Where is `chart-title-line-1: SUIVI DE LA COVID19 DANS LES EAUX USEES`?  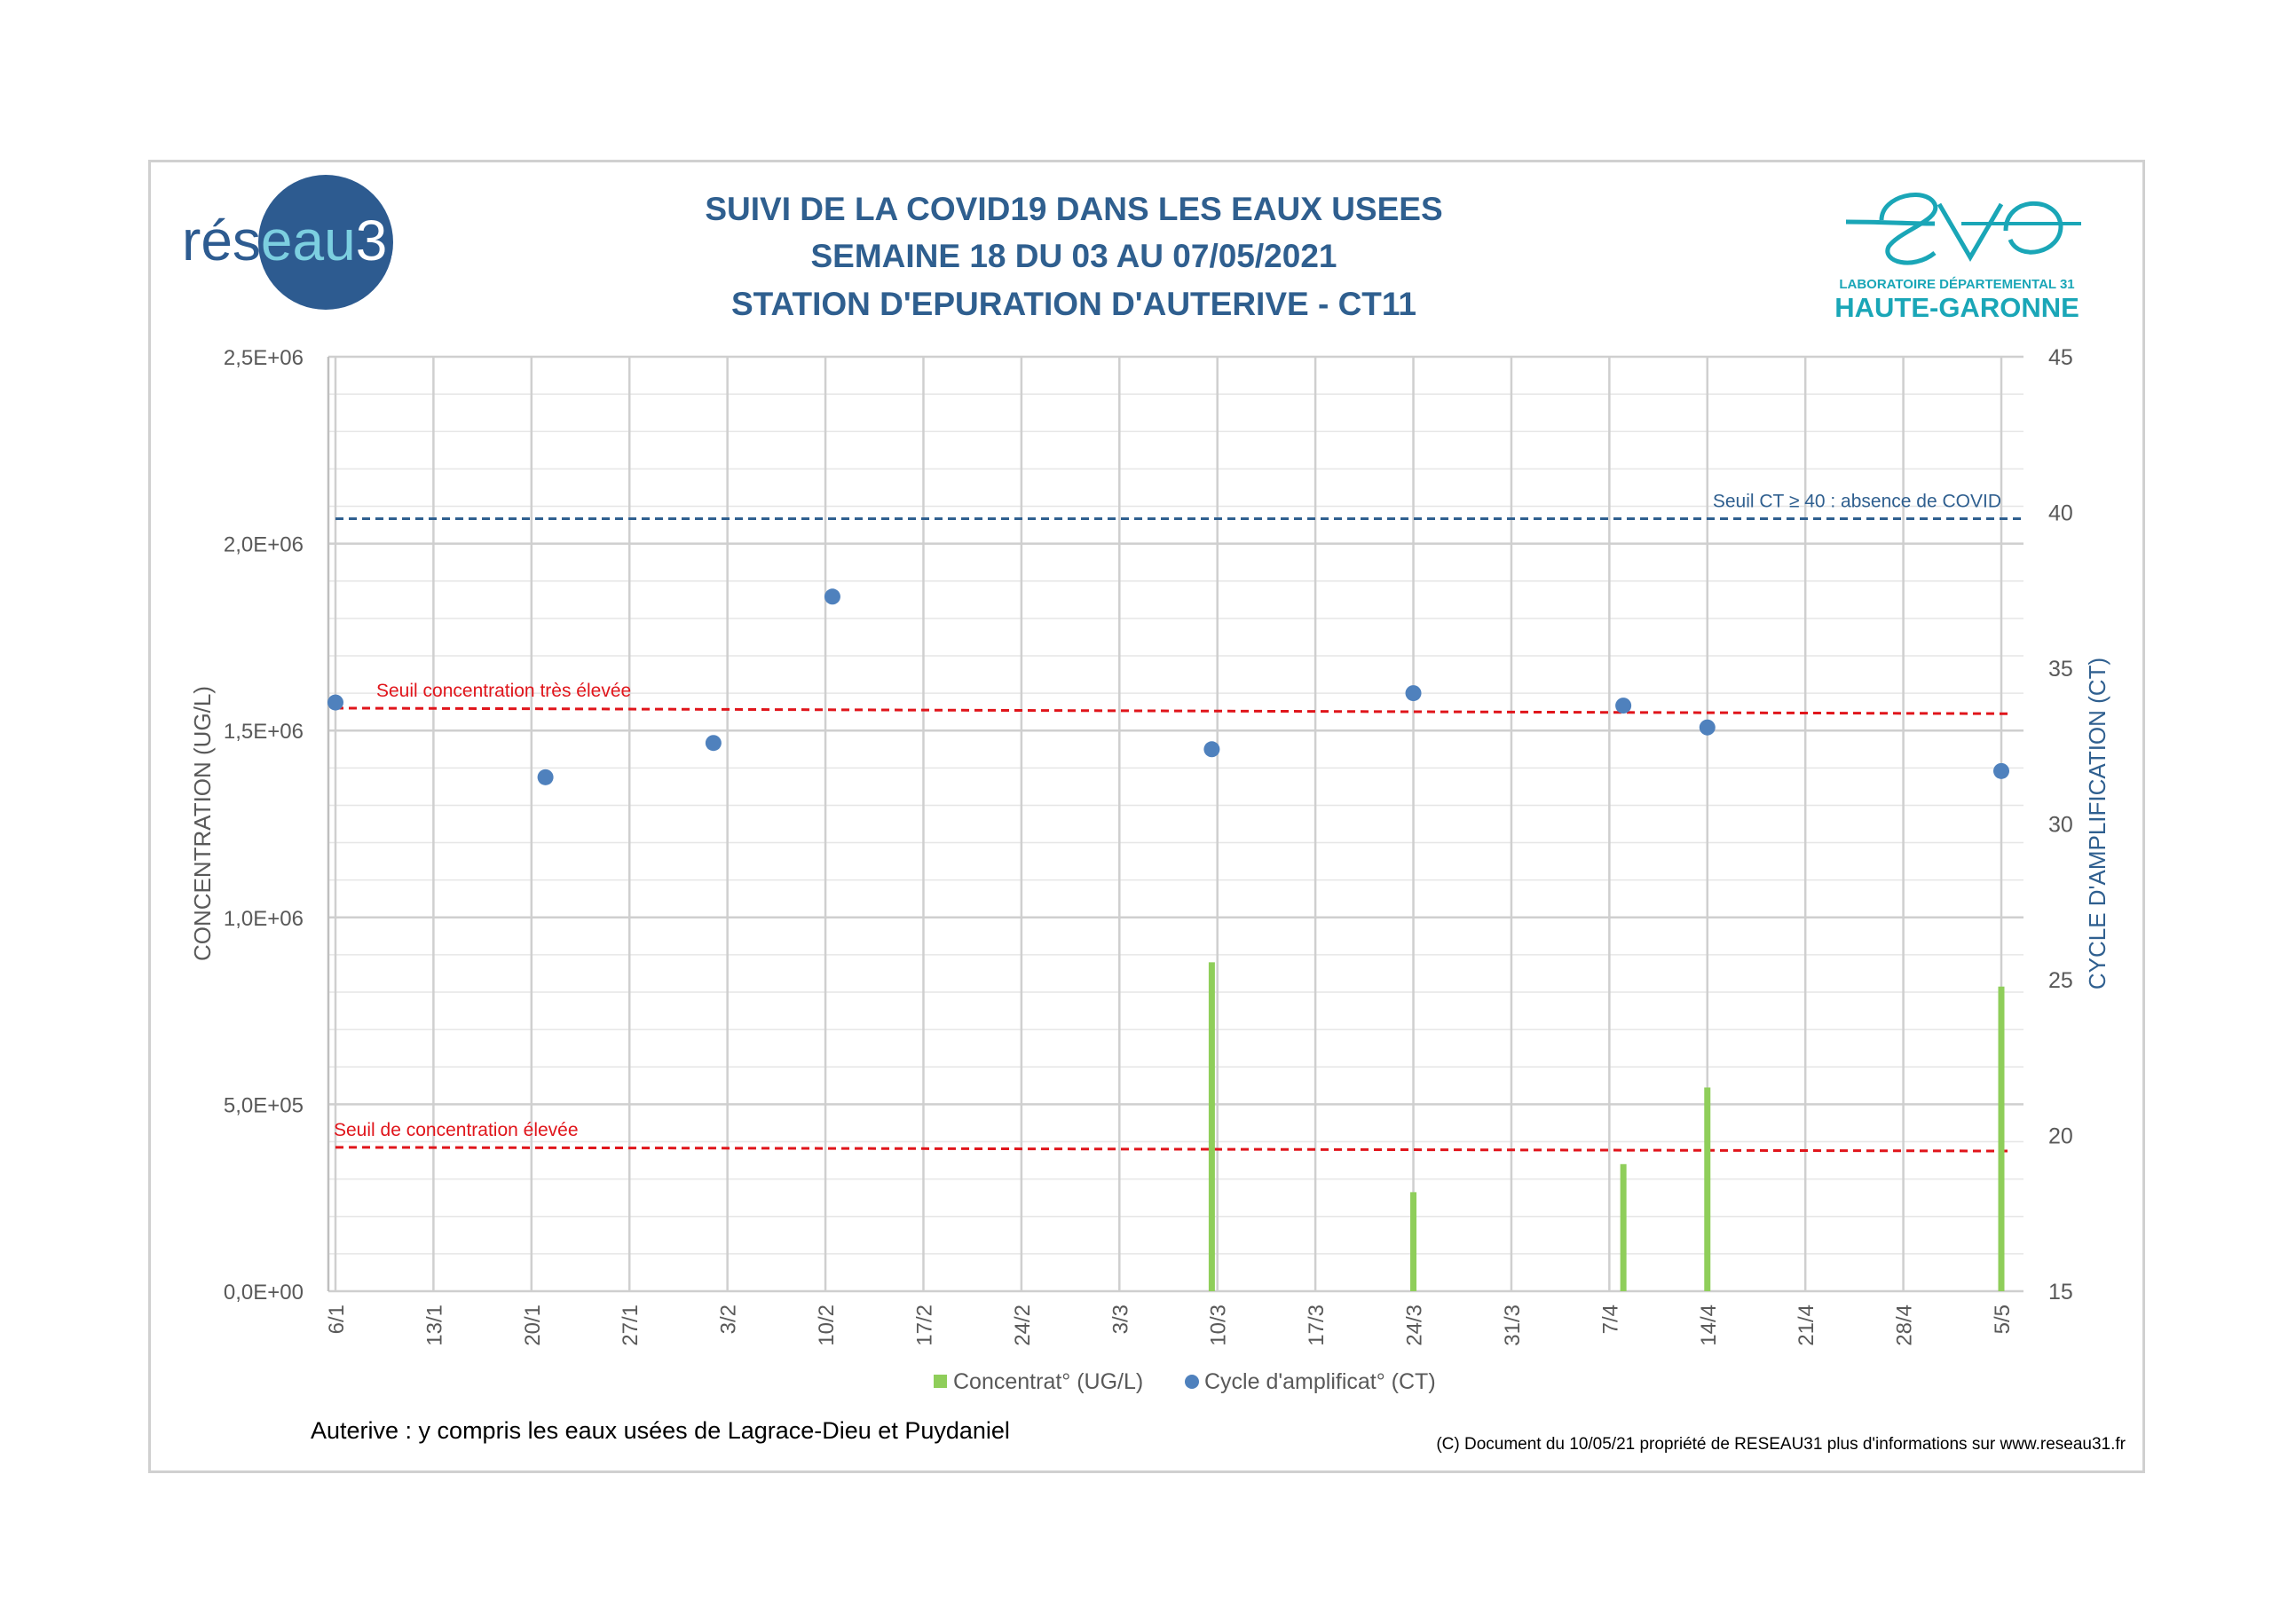
chart-title-line-1: SUIVI DE LA COVID19 DANS LES EAUX USEES is located at coordinates (1074, 209).